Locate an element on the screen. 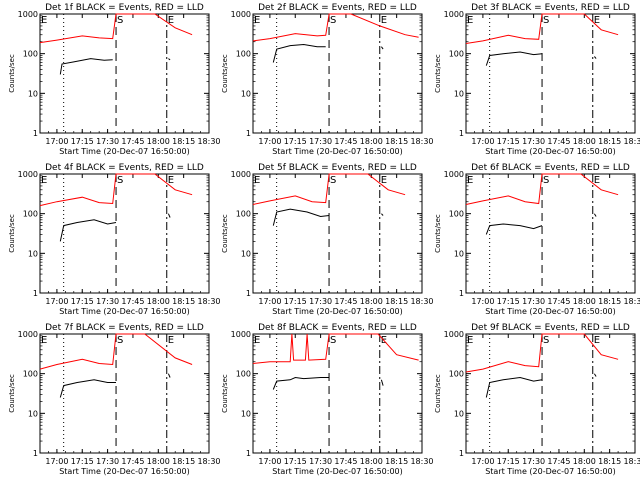 This screenshot has width=640, height=484. y-tick-label: 10 is located at coordinates (33, 93).